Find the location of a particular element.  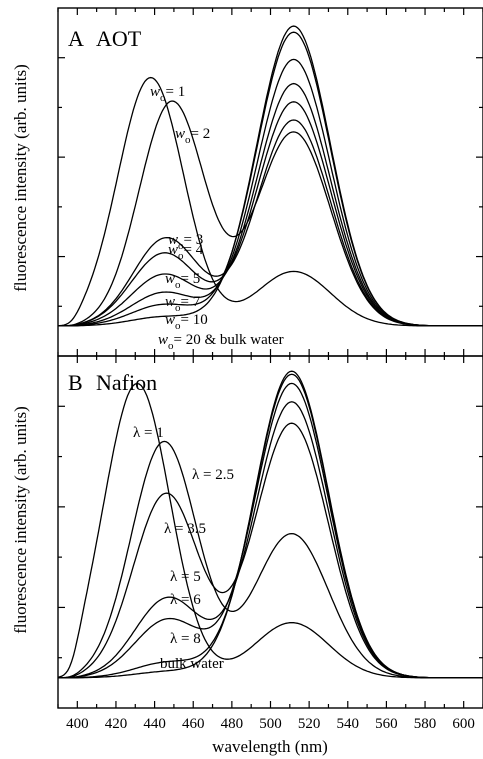

x-tick-label: 480 is located at coordinates (232, 724).